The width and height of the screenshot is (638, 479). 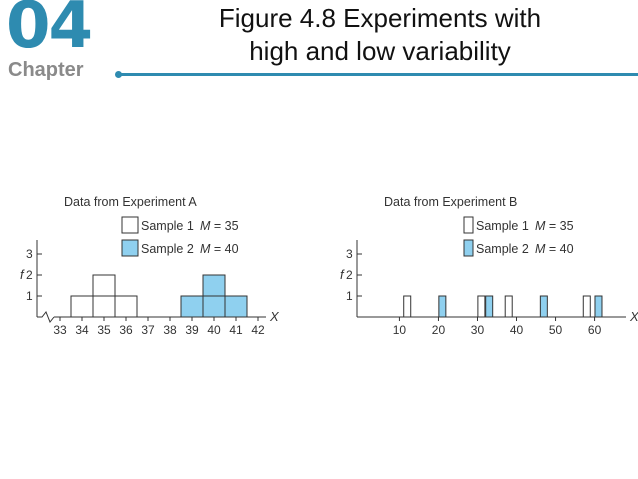 I want to click on exp-b-bar-sample-2-x21-f1, so click(x=442, y=306).